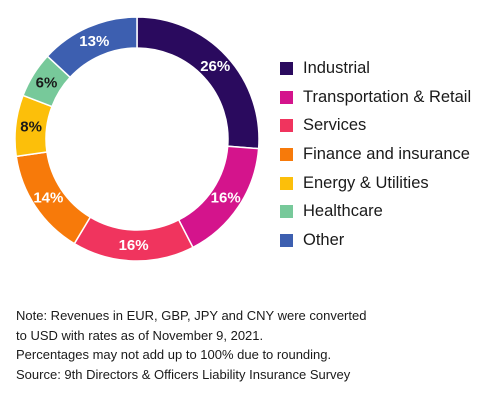  What do you see at coordinates (215, 66) in the screenshot?
I see `value-label-industrial: 26%` at bounding box center [215, 66].